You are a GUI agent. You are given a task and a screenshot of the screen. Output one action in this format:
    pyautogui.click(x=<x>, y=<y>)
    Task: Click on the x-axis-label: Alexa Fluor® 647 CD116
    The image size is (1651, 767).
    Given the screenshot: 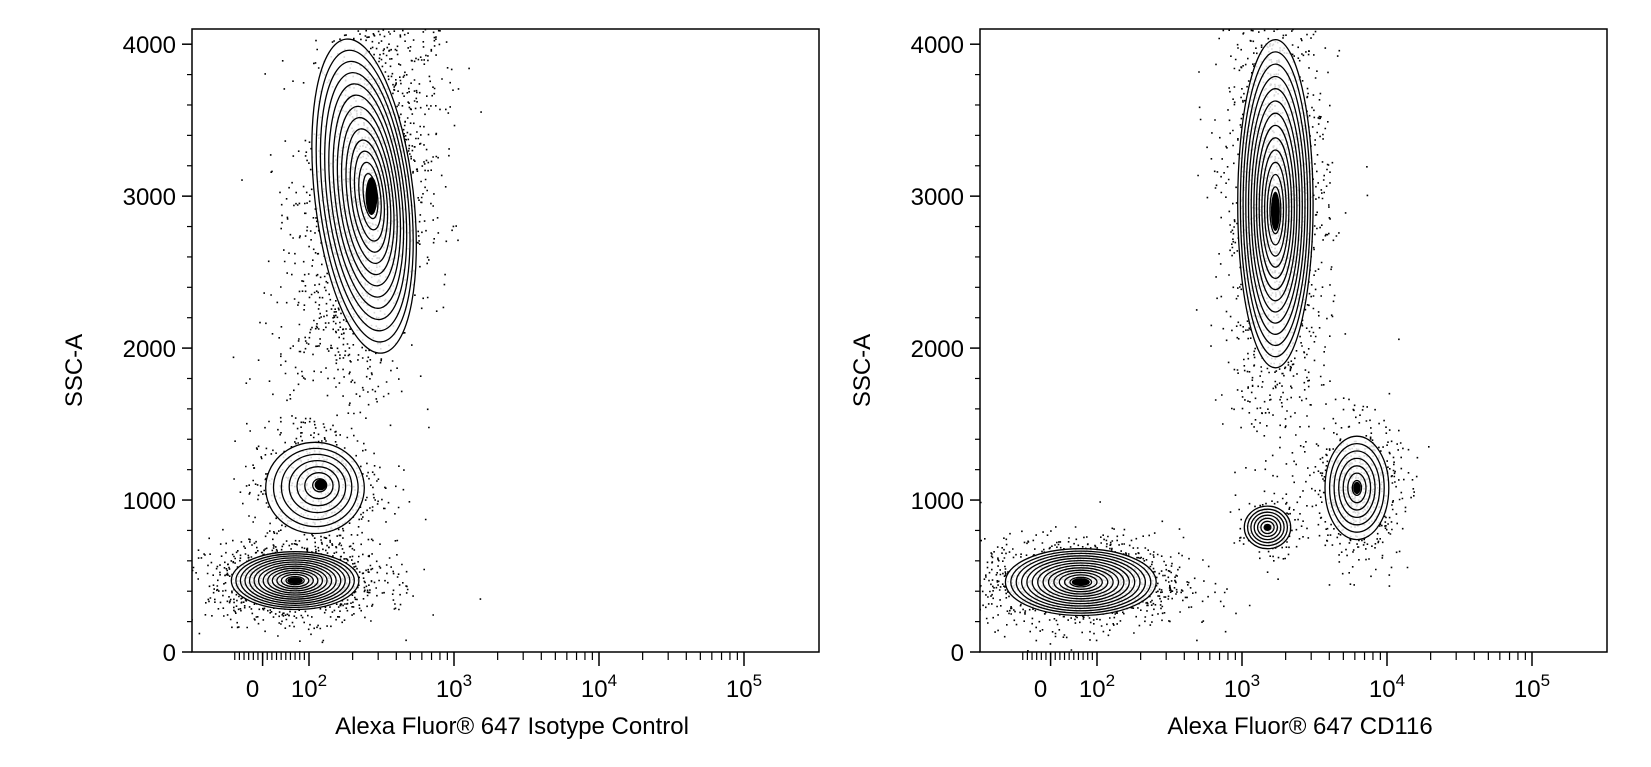 What is the action you would take?
    pyautogui.click(x=1299, y=726)
    